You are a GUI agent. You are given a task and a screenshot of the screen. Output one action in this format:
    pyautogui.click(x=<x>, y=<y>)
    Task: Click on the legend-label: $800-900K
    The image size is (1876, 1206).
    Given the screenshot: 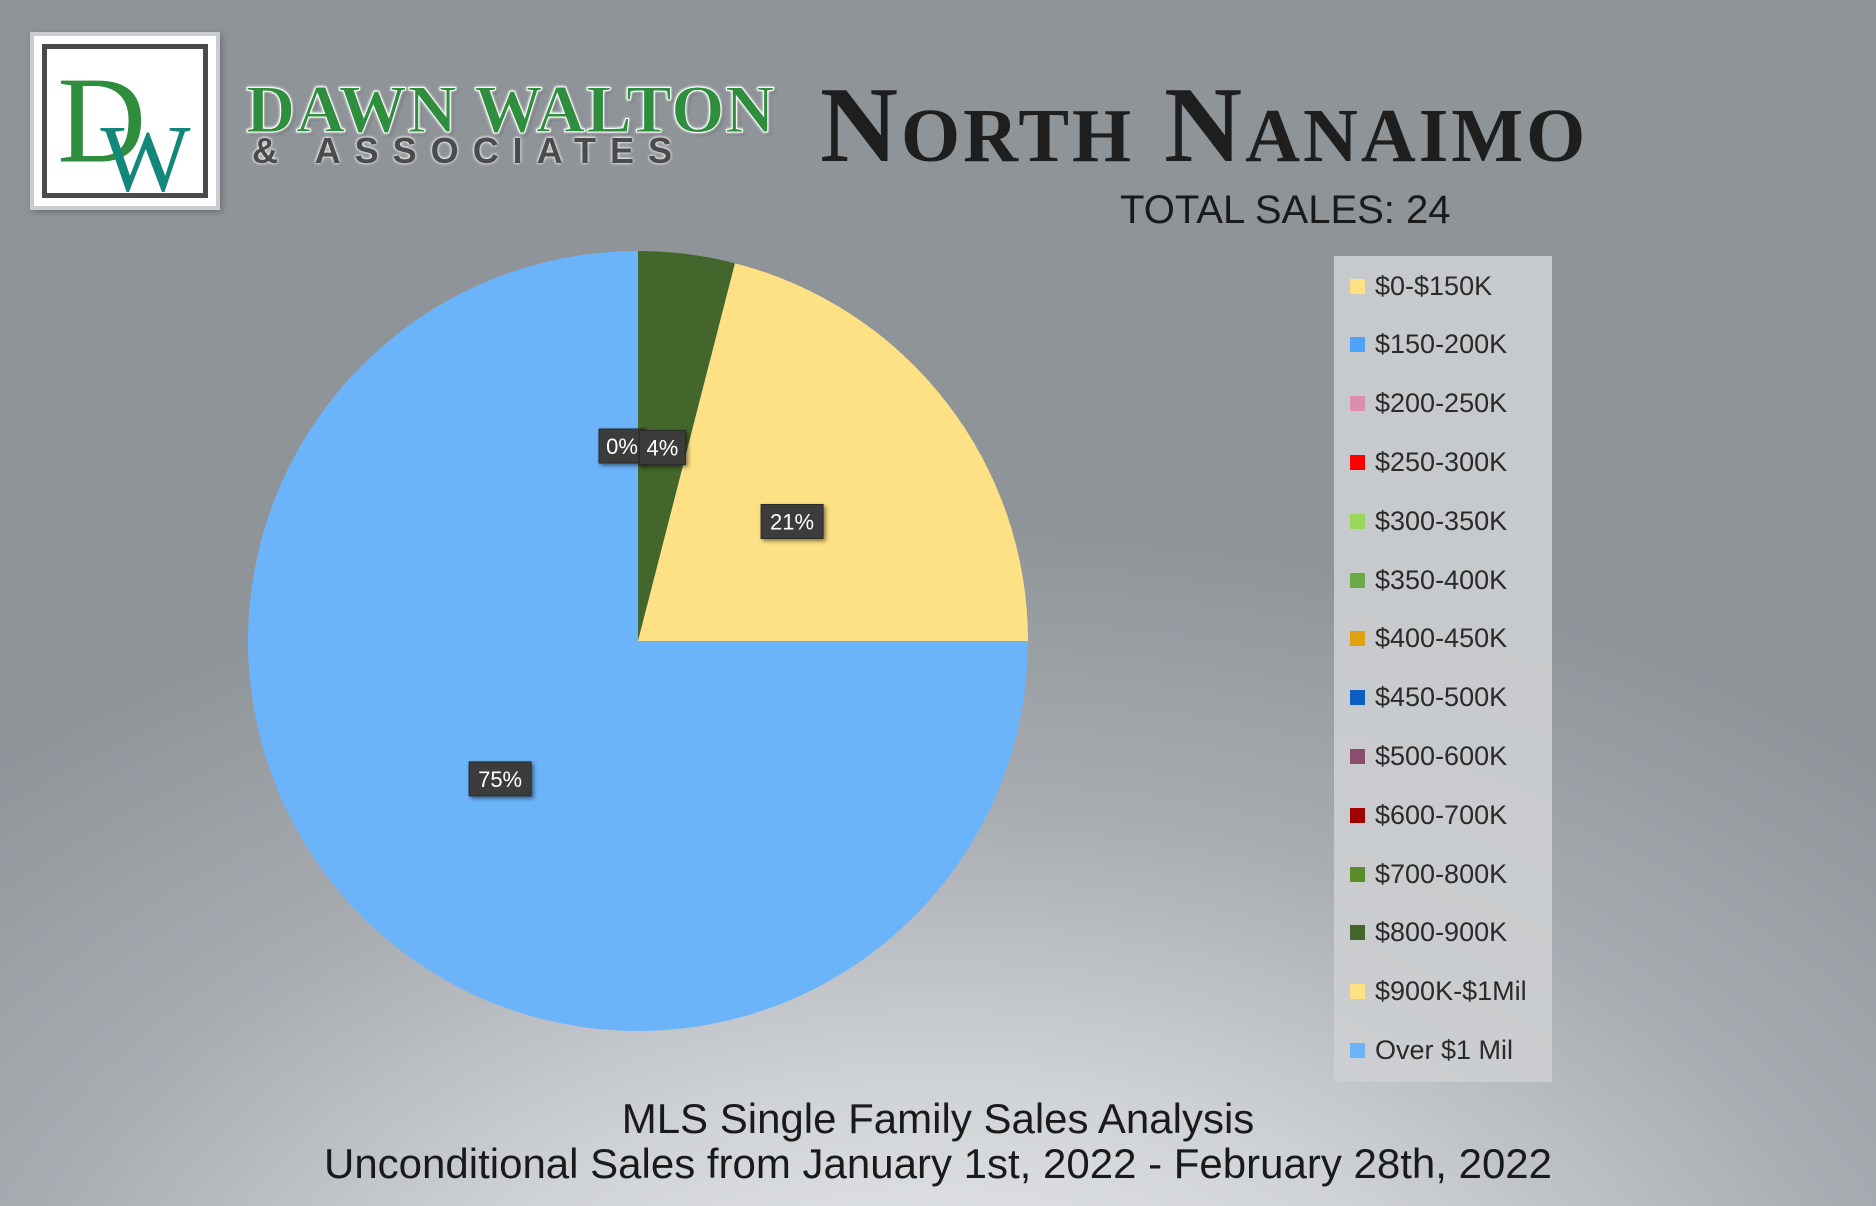 What is the action you would take?
    pyautogui.click(x=1441, y=932)
    